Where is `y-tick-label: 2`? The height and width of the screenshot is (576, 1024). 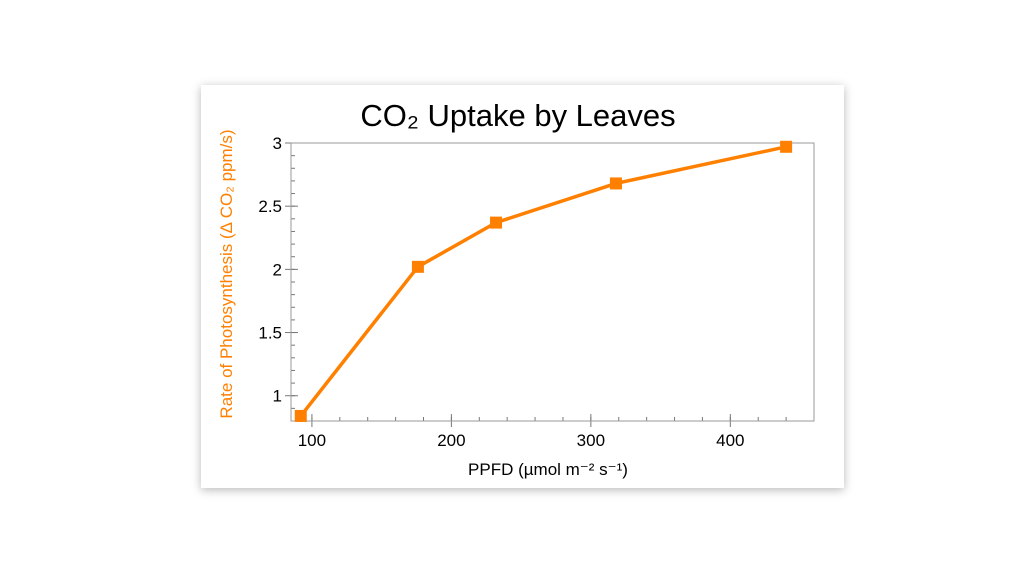
y-tick-label: 2 is located at coordinates (277, 269).